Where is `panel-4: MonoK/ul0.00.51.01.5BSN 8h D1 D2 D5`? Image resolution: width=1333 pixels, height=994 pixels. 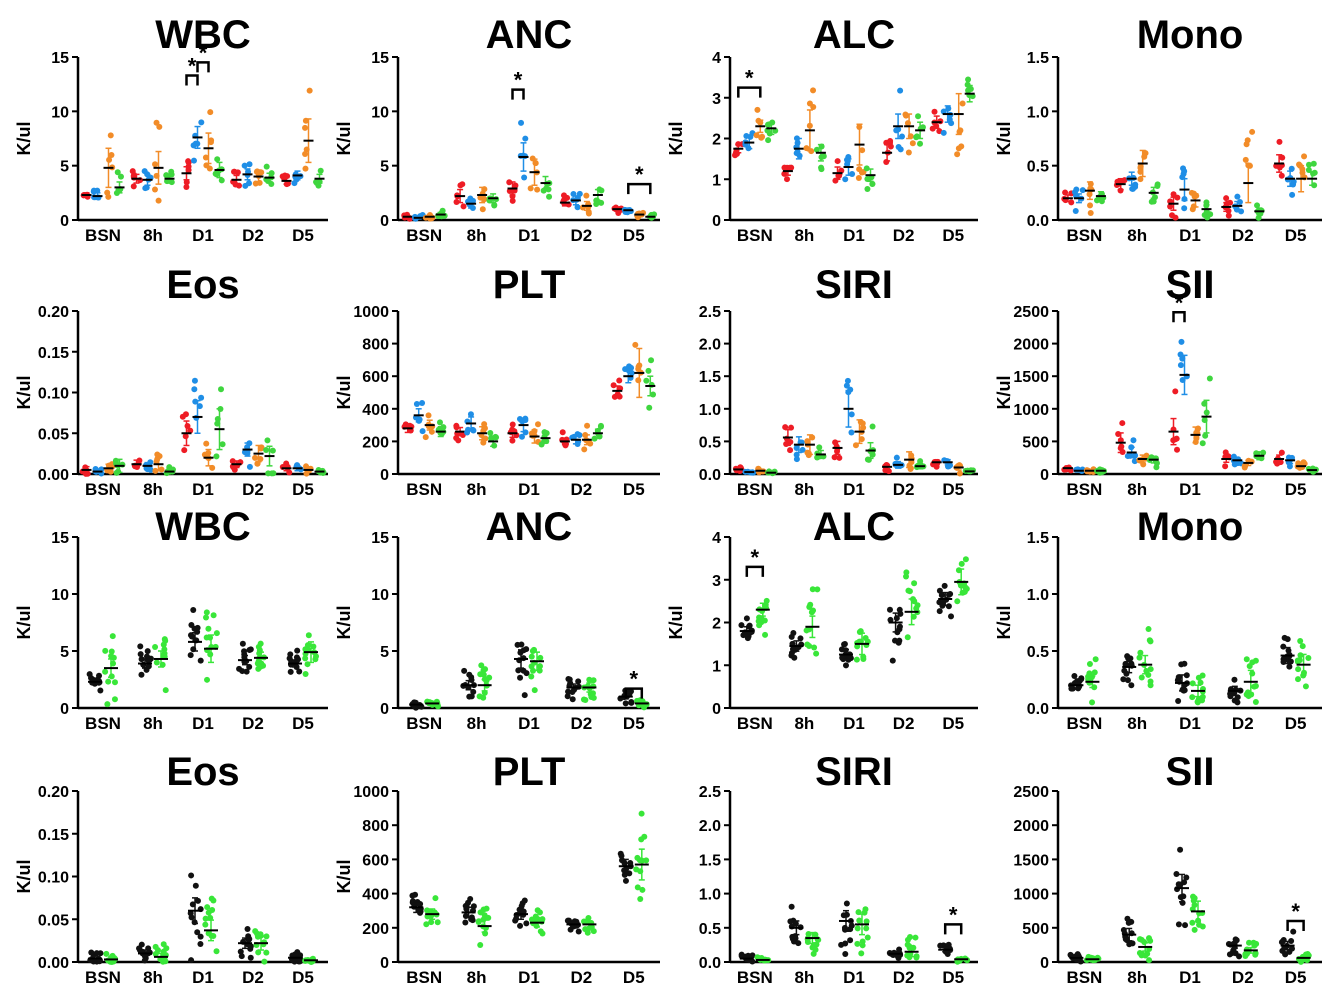
panel-4: MonoK/ul0.00.51.01.5BSN 8h D1 D2 D5 is located at coordinates (1158, 129).